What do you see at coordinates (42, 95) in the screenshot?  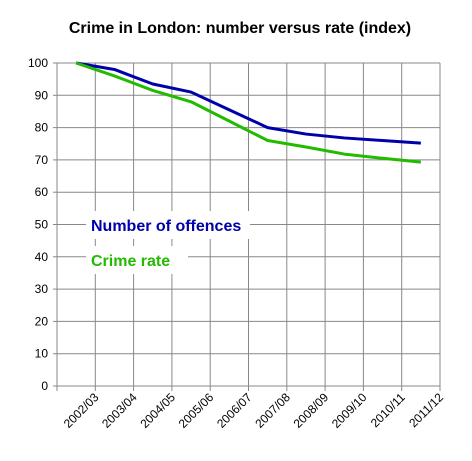 I see `y-tick-label-90: 90` at bounding box center [42, 95].